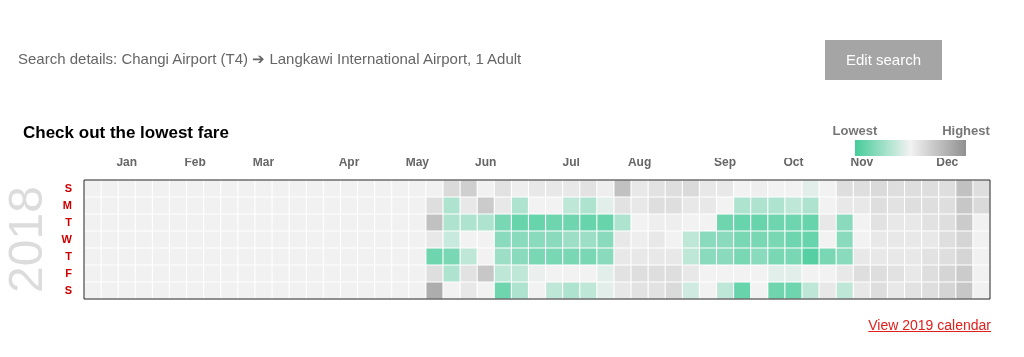 This screenshot has width=1024, height=357. I want to click on x-tick-label: Apr, so click(349, 162).